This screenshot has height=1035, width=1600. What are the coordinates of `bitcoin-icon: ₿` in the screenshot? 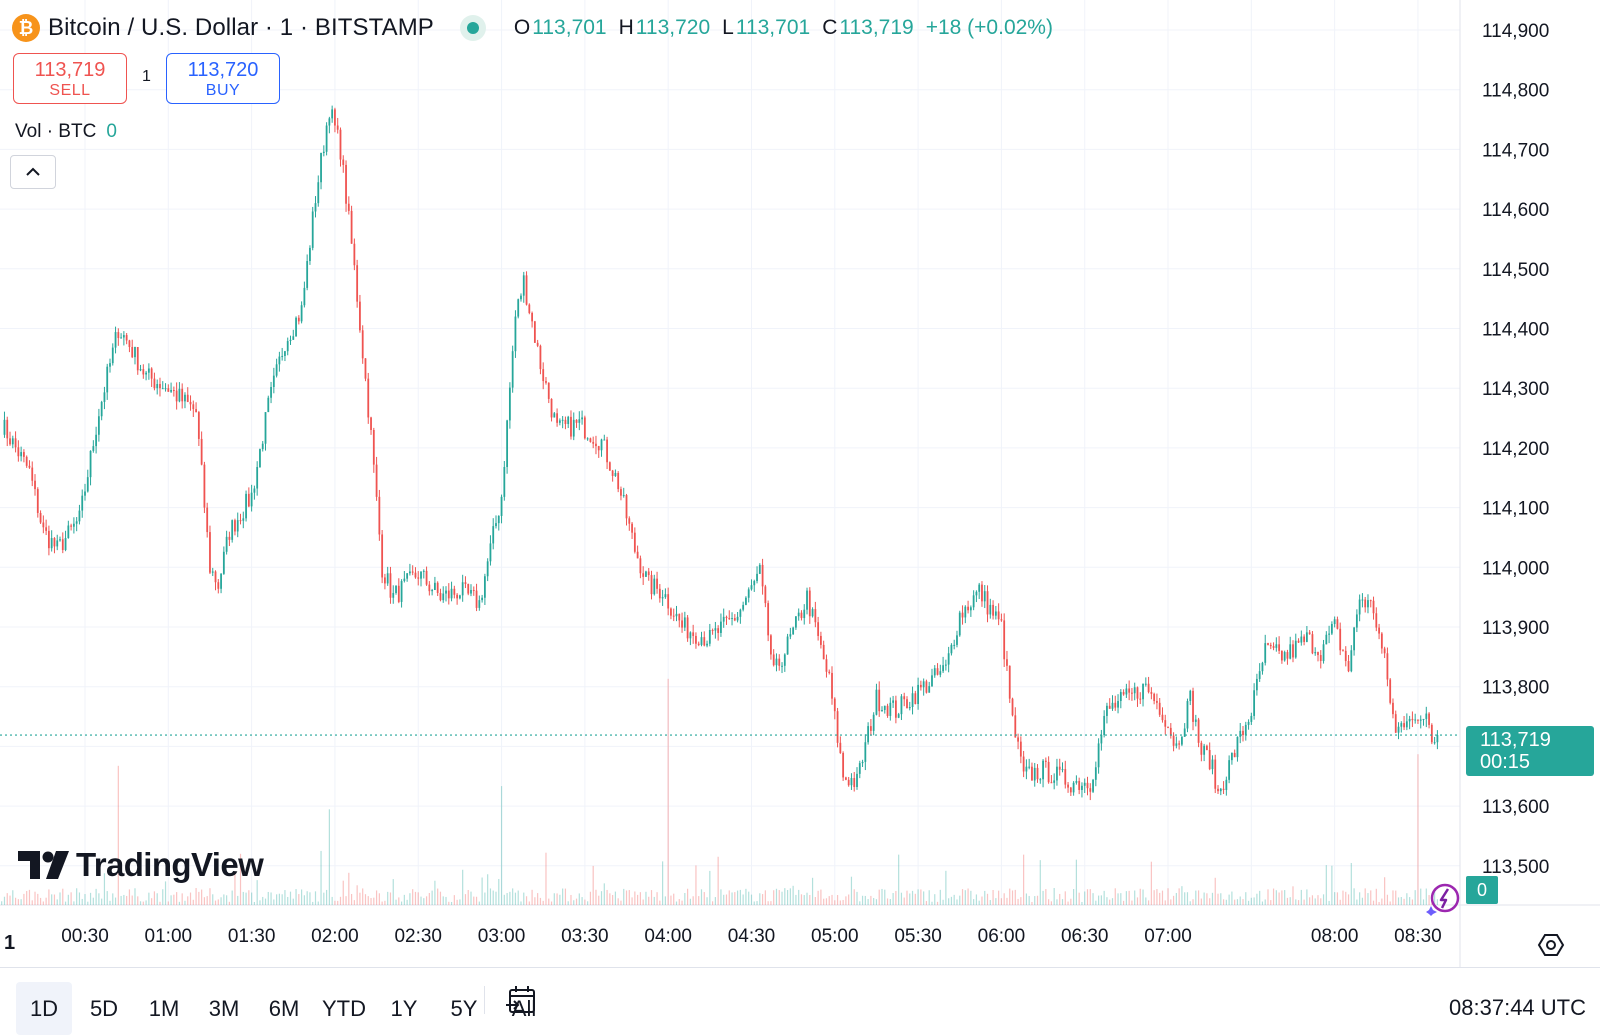 It's located at (26, 28).